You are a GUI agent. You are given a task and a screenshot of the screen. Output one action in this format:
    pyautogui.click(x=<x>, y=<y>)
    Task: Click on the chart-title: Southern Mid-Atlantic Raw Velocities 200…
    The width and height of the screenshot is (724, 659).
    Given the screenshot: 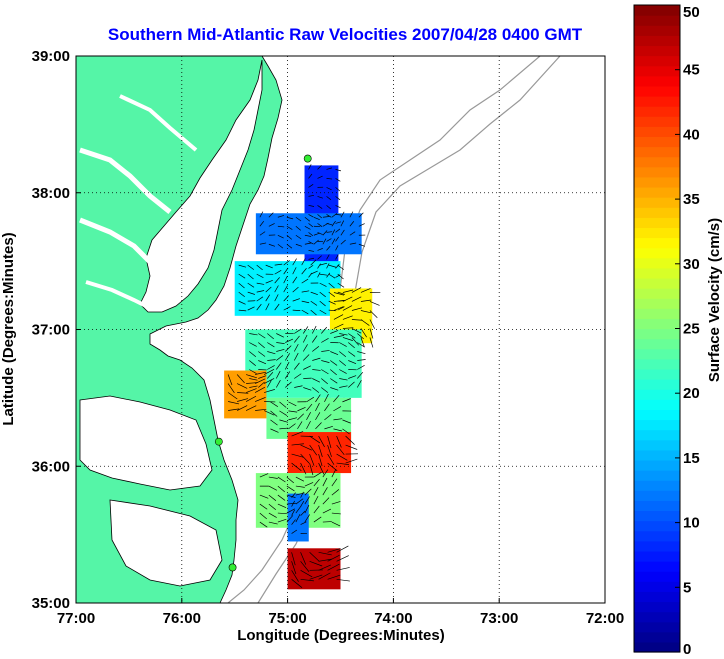 What is the action you would take?
    pyautogui.click(x=345, y=34)
    